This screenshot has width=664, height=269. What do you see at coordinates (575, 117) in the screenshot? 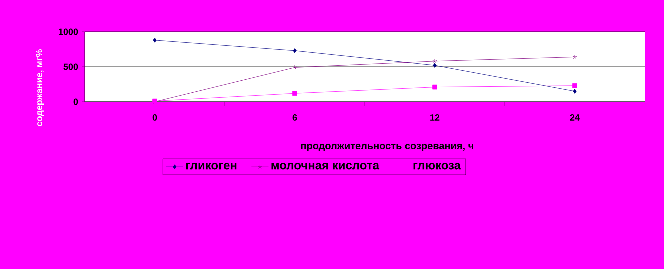
I see `x-tick-label: 24` at bounding box center [575, 117].